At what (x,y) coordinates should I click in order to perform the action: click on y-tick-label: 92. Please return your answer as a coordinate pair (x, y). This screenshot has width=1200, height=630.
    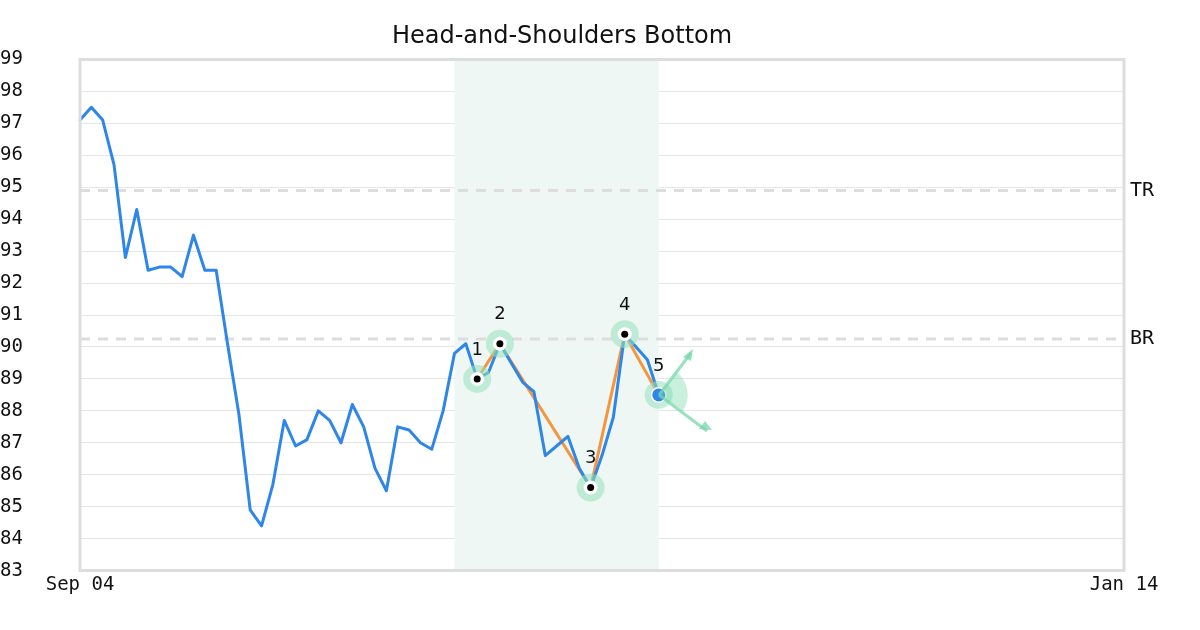
    Looking at the image, I should click on (11, 280).